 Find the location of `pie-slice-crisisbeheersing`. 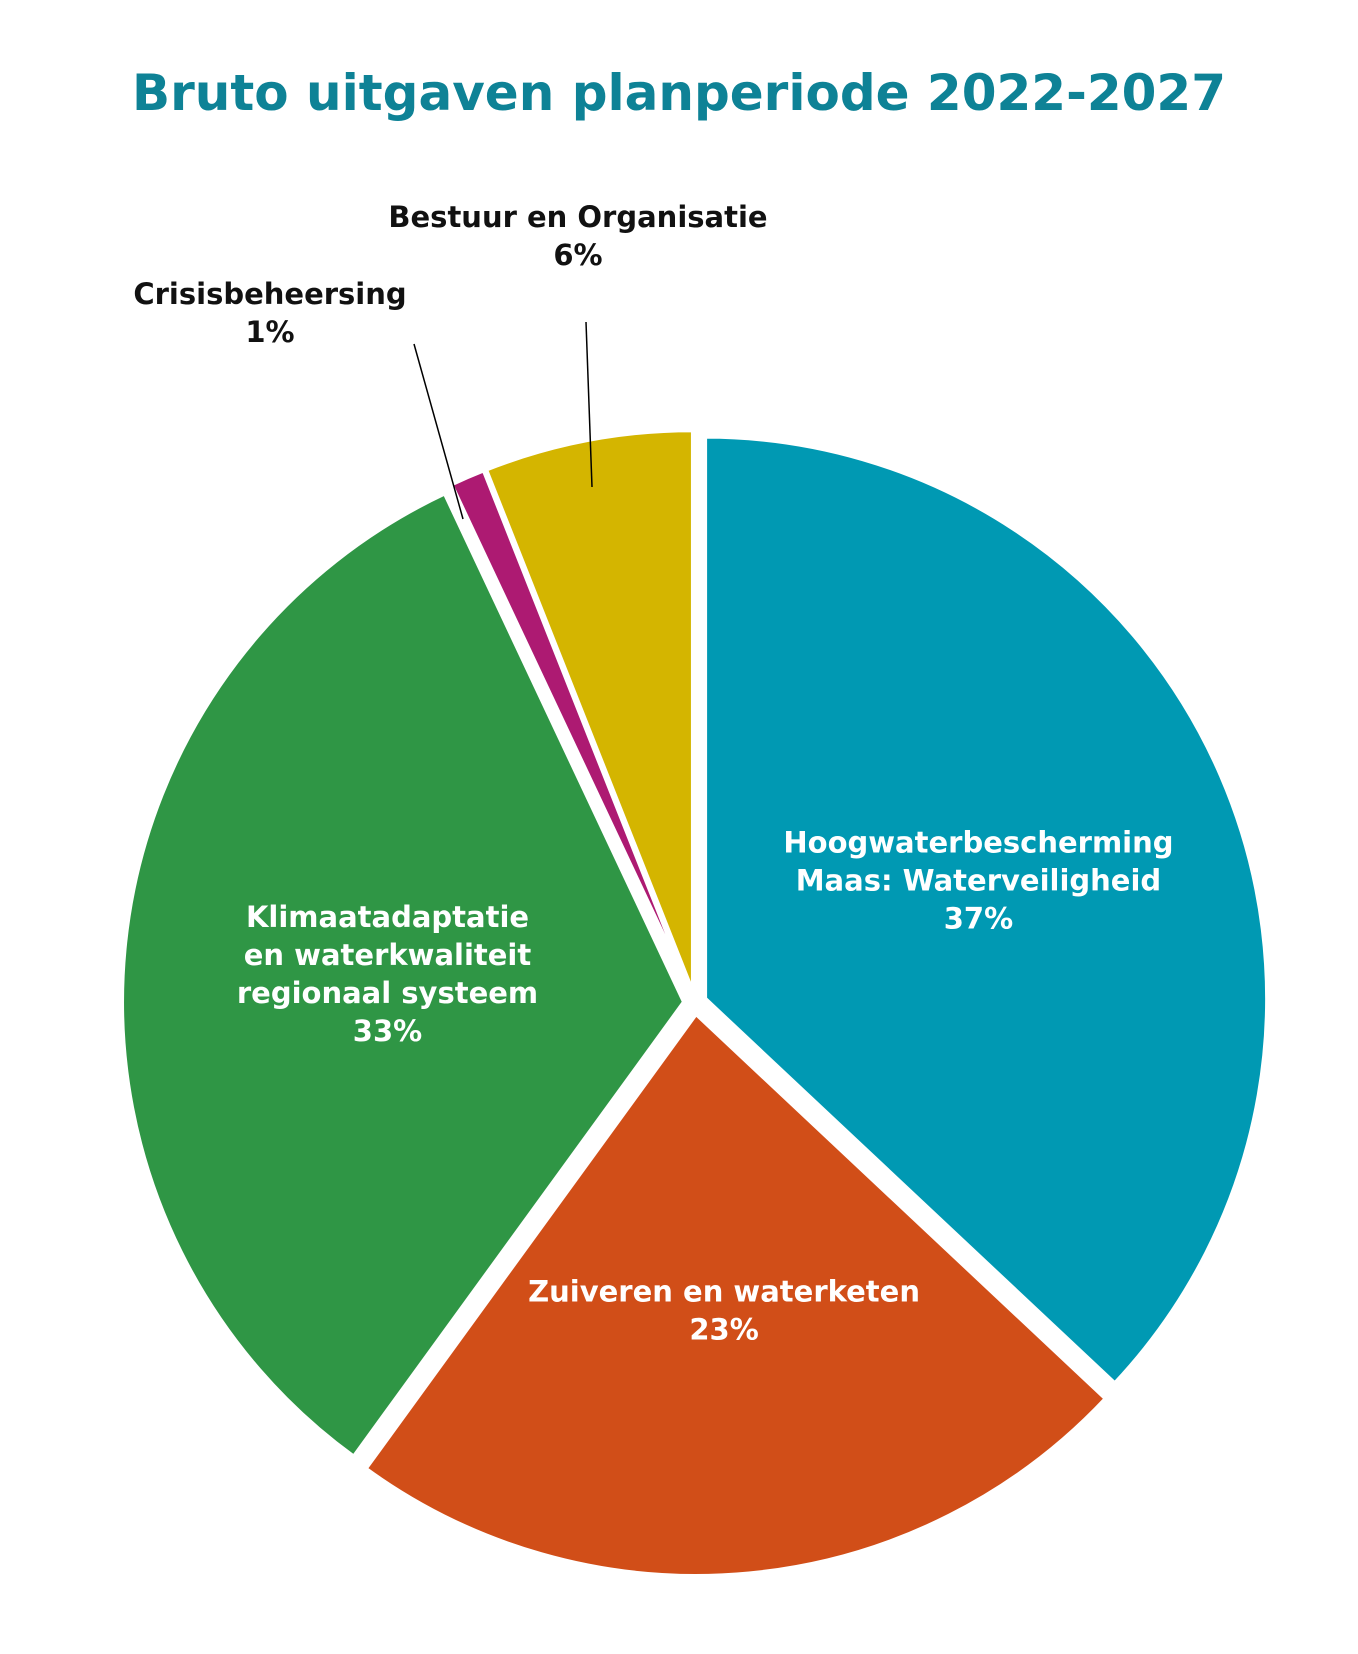

pie-slice-crisisbeheersing is located at coordinates (570, 730).